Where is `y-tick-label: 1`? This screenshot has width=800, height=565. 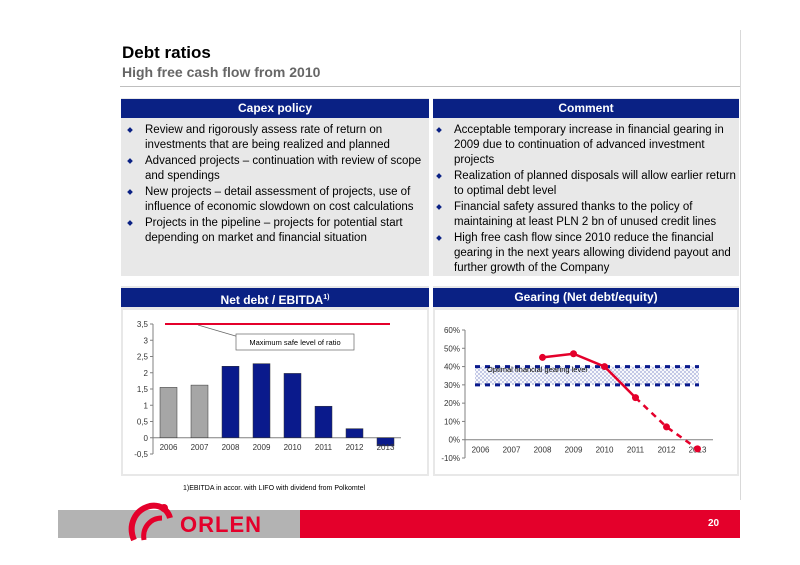 y-tick-label: 1 is located at coordinates (146, 405).